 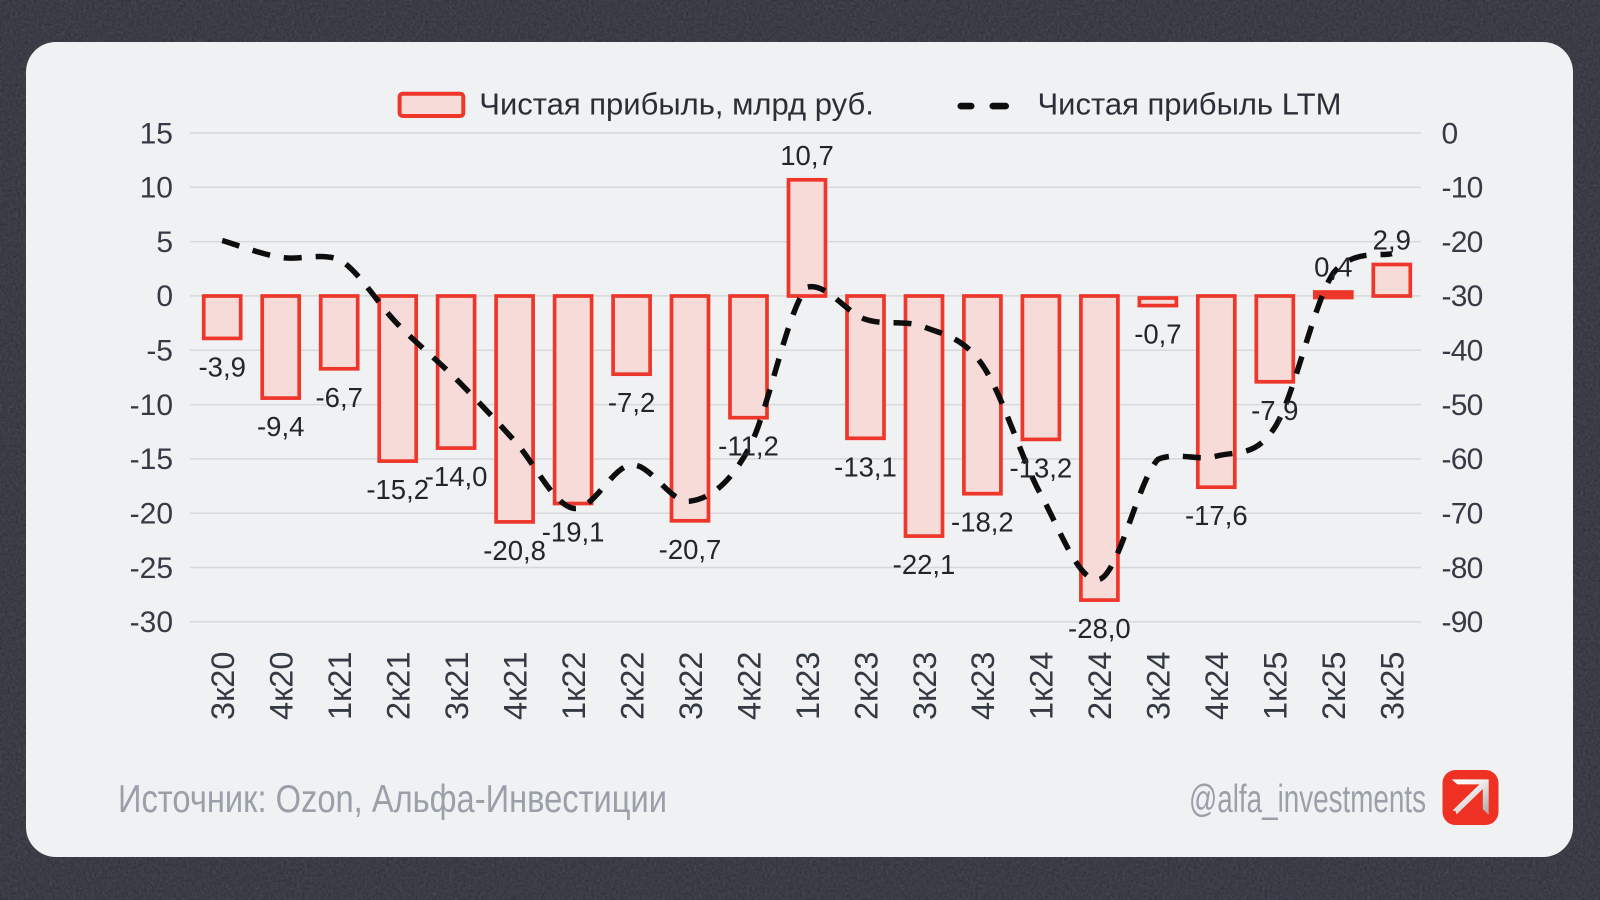 I want to click on svg-text: -9,4, so click(x=280, y=426).